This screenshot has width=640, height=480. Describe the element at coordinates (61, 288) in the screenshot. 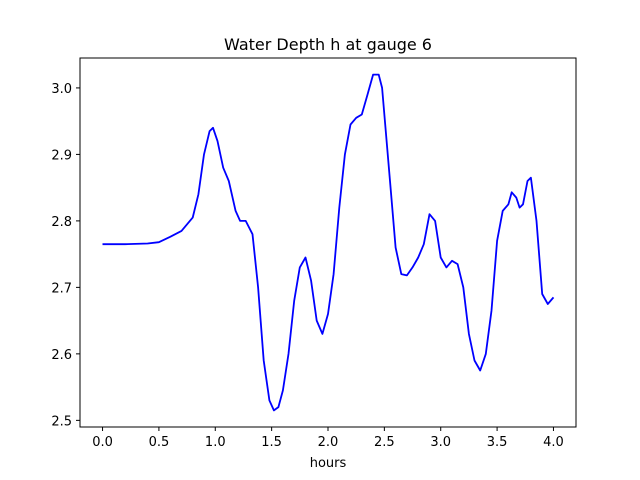

I see `y-tick-label: 2.7` at that location.